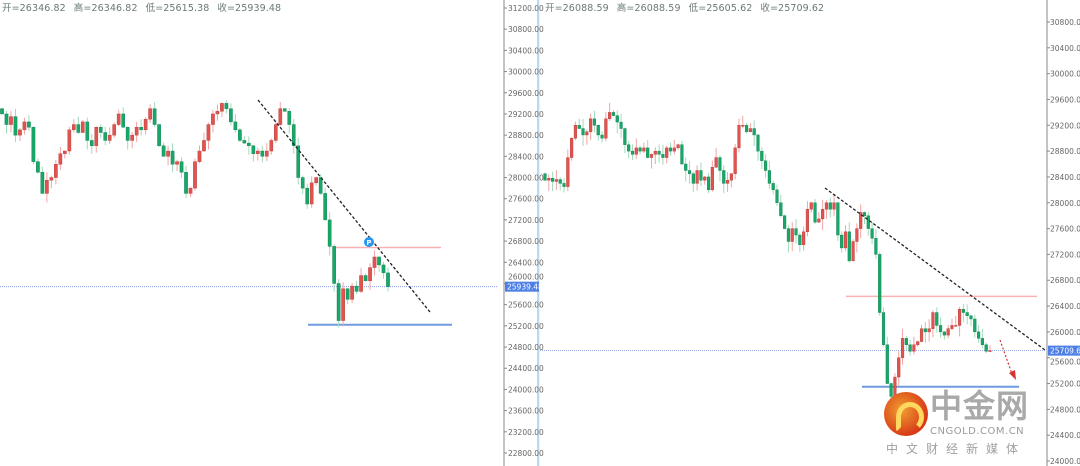 The height and width of the screenshot is (466, 1080). I want to click on p-marker-icon, so click(369, 242).